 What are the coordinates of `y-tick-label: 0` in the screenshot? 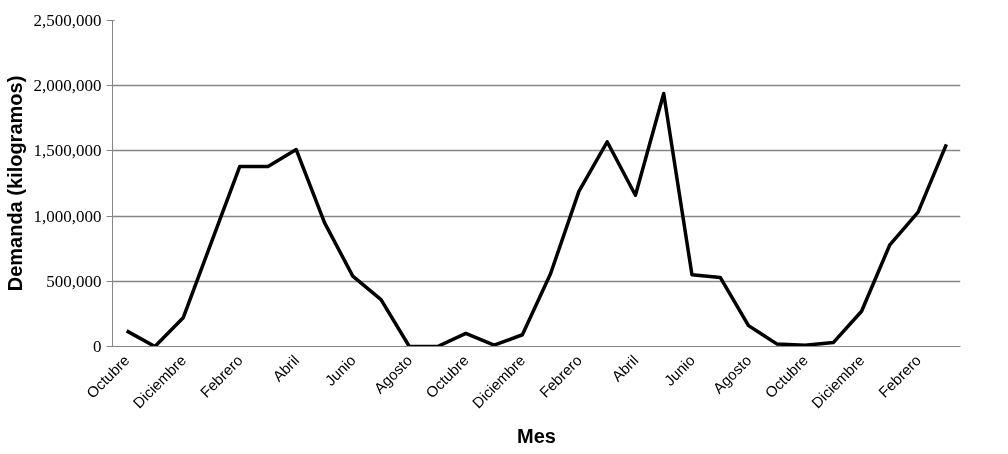 It's located at (97, 346).